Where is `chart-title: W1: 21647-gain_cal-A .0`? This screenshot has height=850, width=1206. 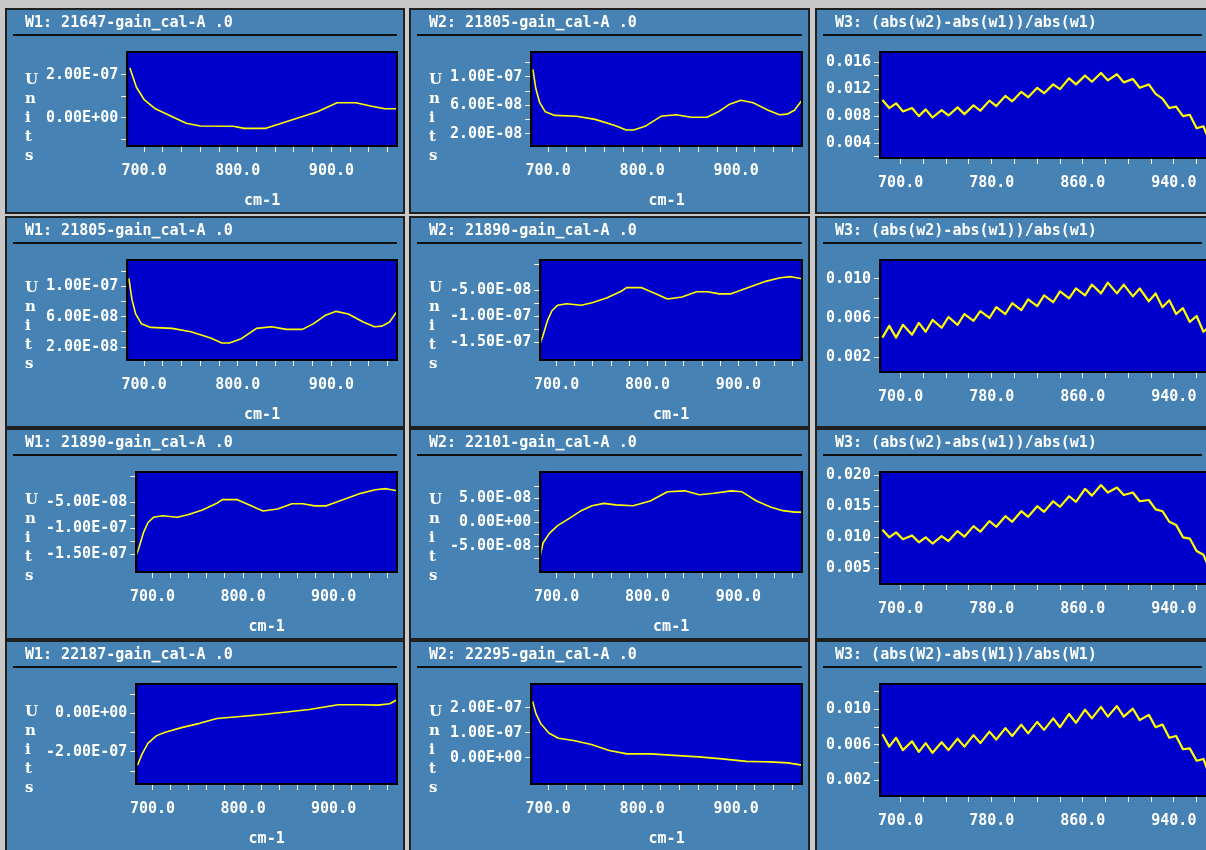 chart-title: W1: 21647-gain_cal-A .0 is located at coordinates (205, 23).